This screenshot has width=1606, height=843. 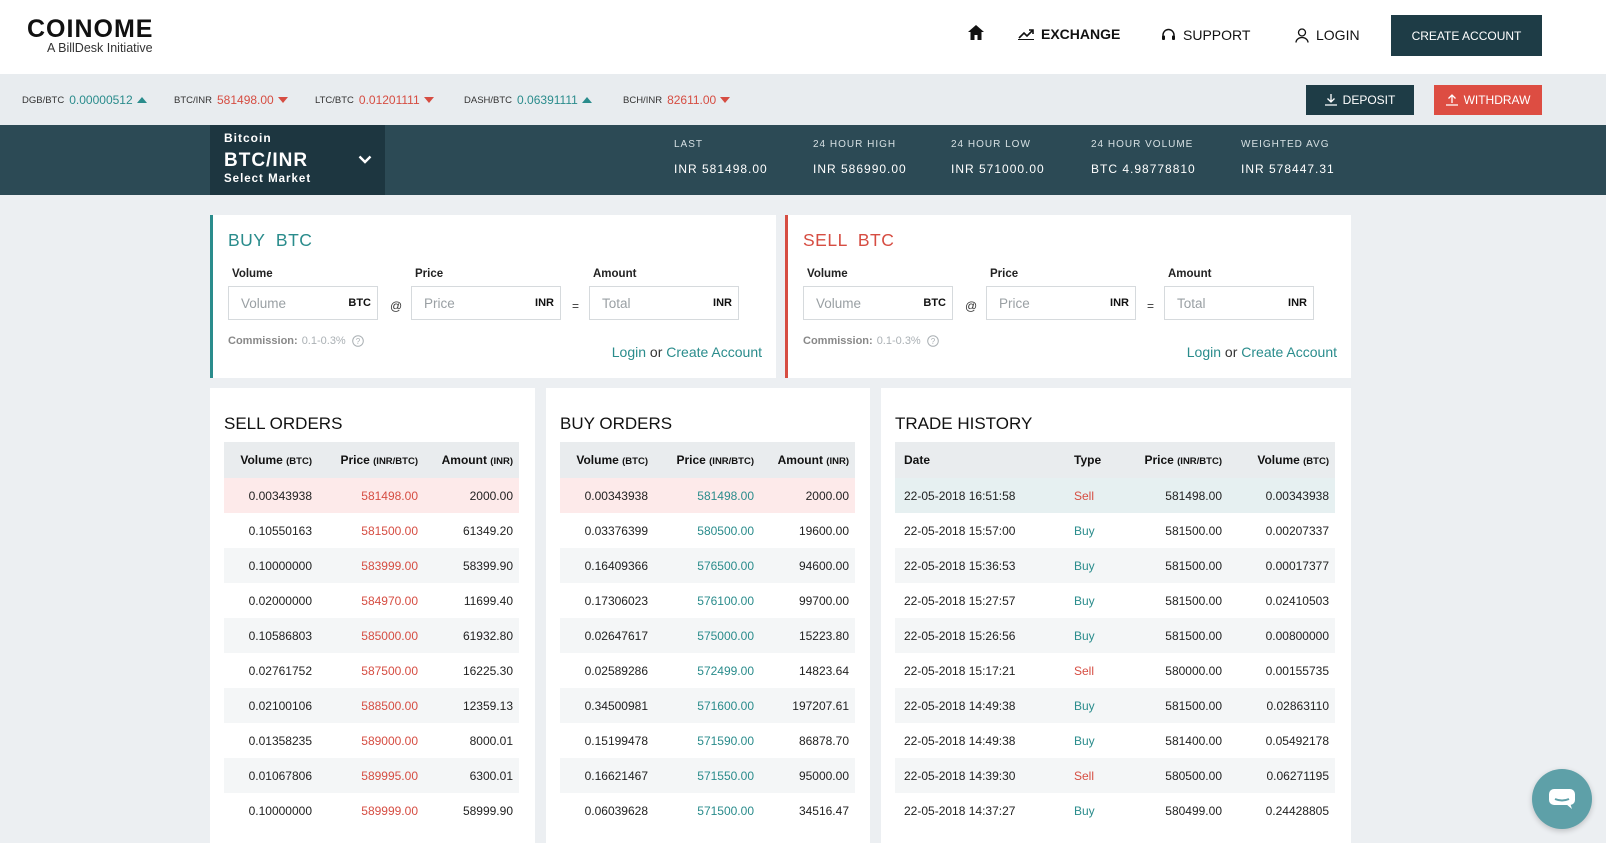 What do you see at coordinates (84, 100) in the screenshot?
I see `ticker-item-dgb-btc: DGB/BTC 0.00000512` at bounding box center [84, 100].